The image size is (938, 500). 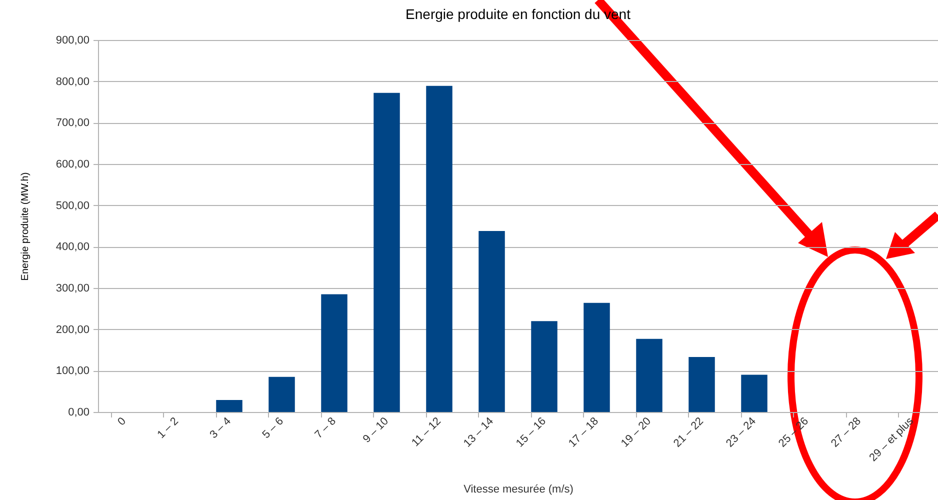 What do you see at coordinates (636, 432) in the screenshot?
I see `x-tick-label: 19 – 20` at bounding box center [636, 432].